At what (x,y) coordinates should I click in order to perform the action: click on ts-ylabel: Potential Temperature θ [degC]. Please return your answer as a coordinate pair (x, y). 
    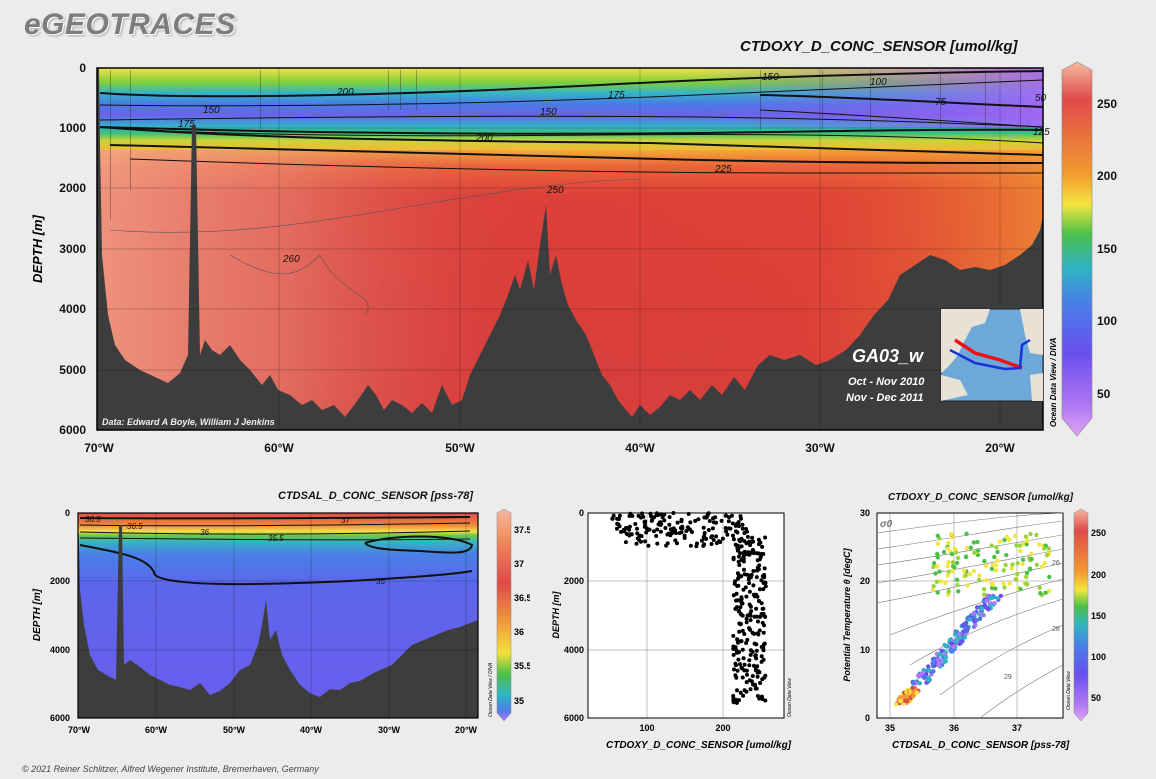
    Looking at the image, I should click on (847, 614).